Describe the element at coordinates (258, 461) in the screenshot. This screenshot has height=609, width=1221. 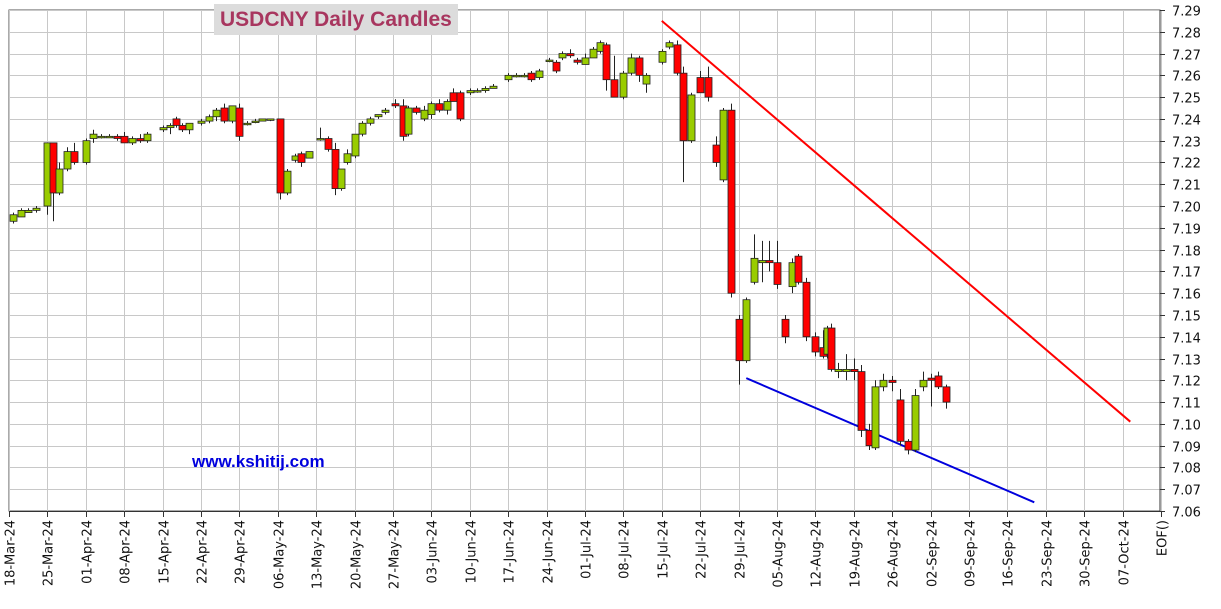
I see `watermark-link: www.kshitij.com` at that location.